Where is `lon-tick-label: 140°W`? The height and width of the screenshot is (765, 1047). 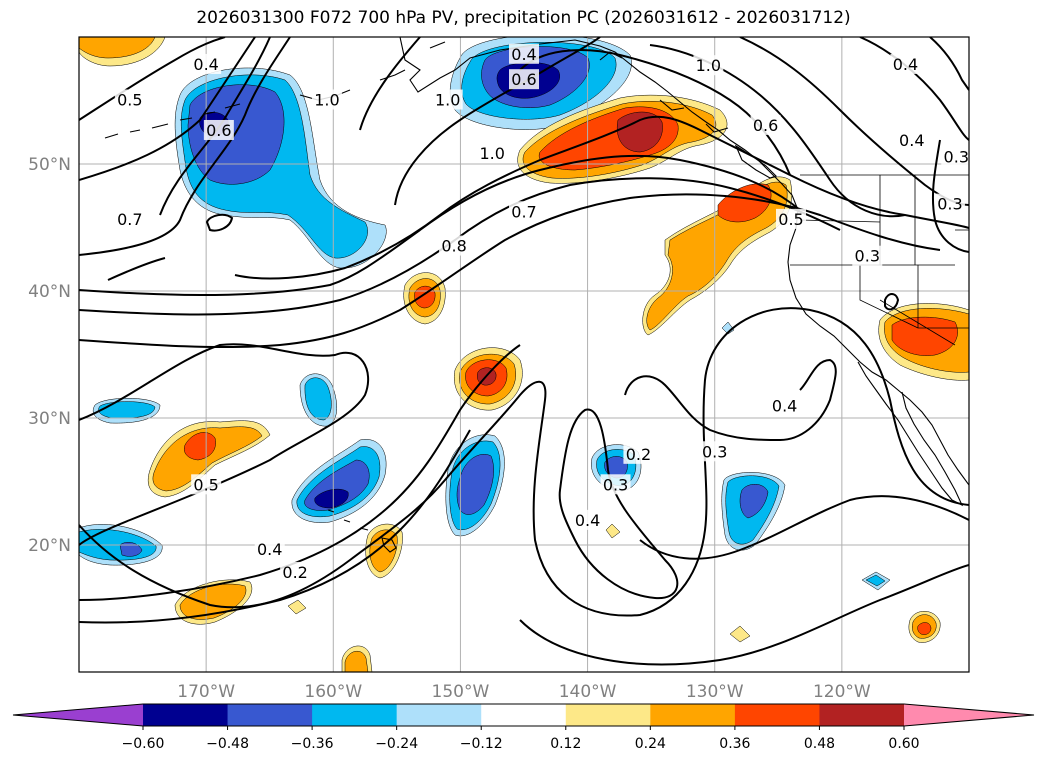 lon-tick-label: 140°W is located at coordinates (588, 692).